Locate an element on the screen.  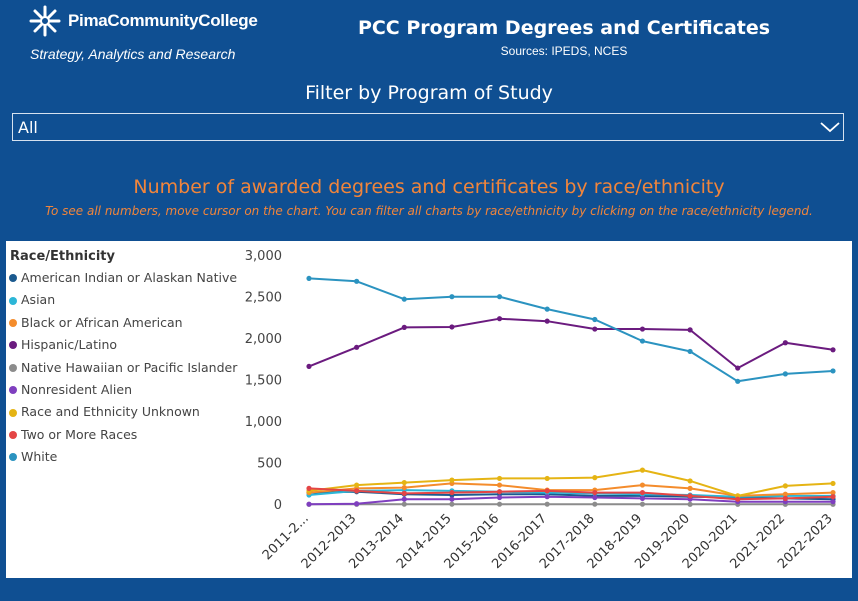
program-filter-dropdown: All is located at coordinates (428, 127).